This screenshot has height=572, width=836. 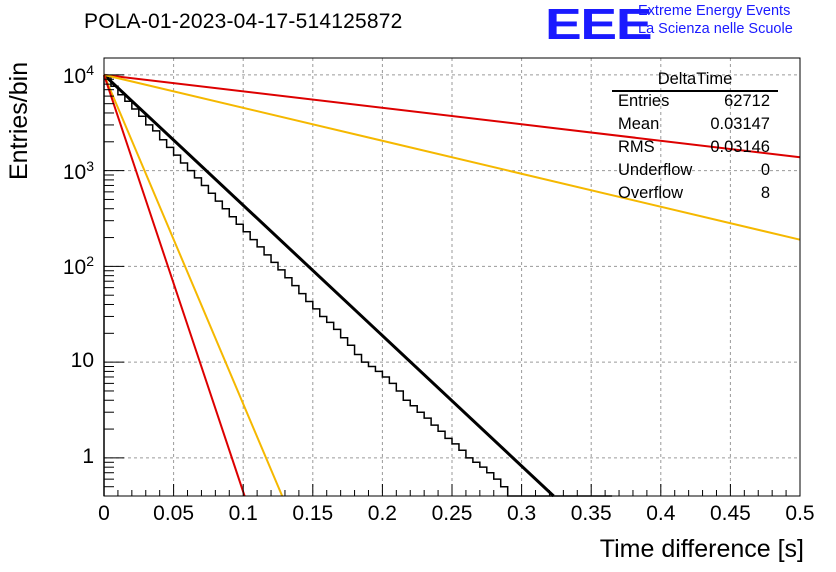 What do you see at coordinates (695, 91) in the screenshot?
I see `stats-divider` at bounding box center [695, 91].